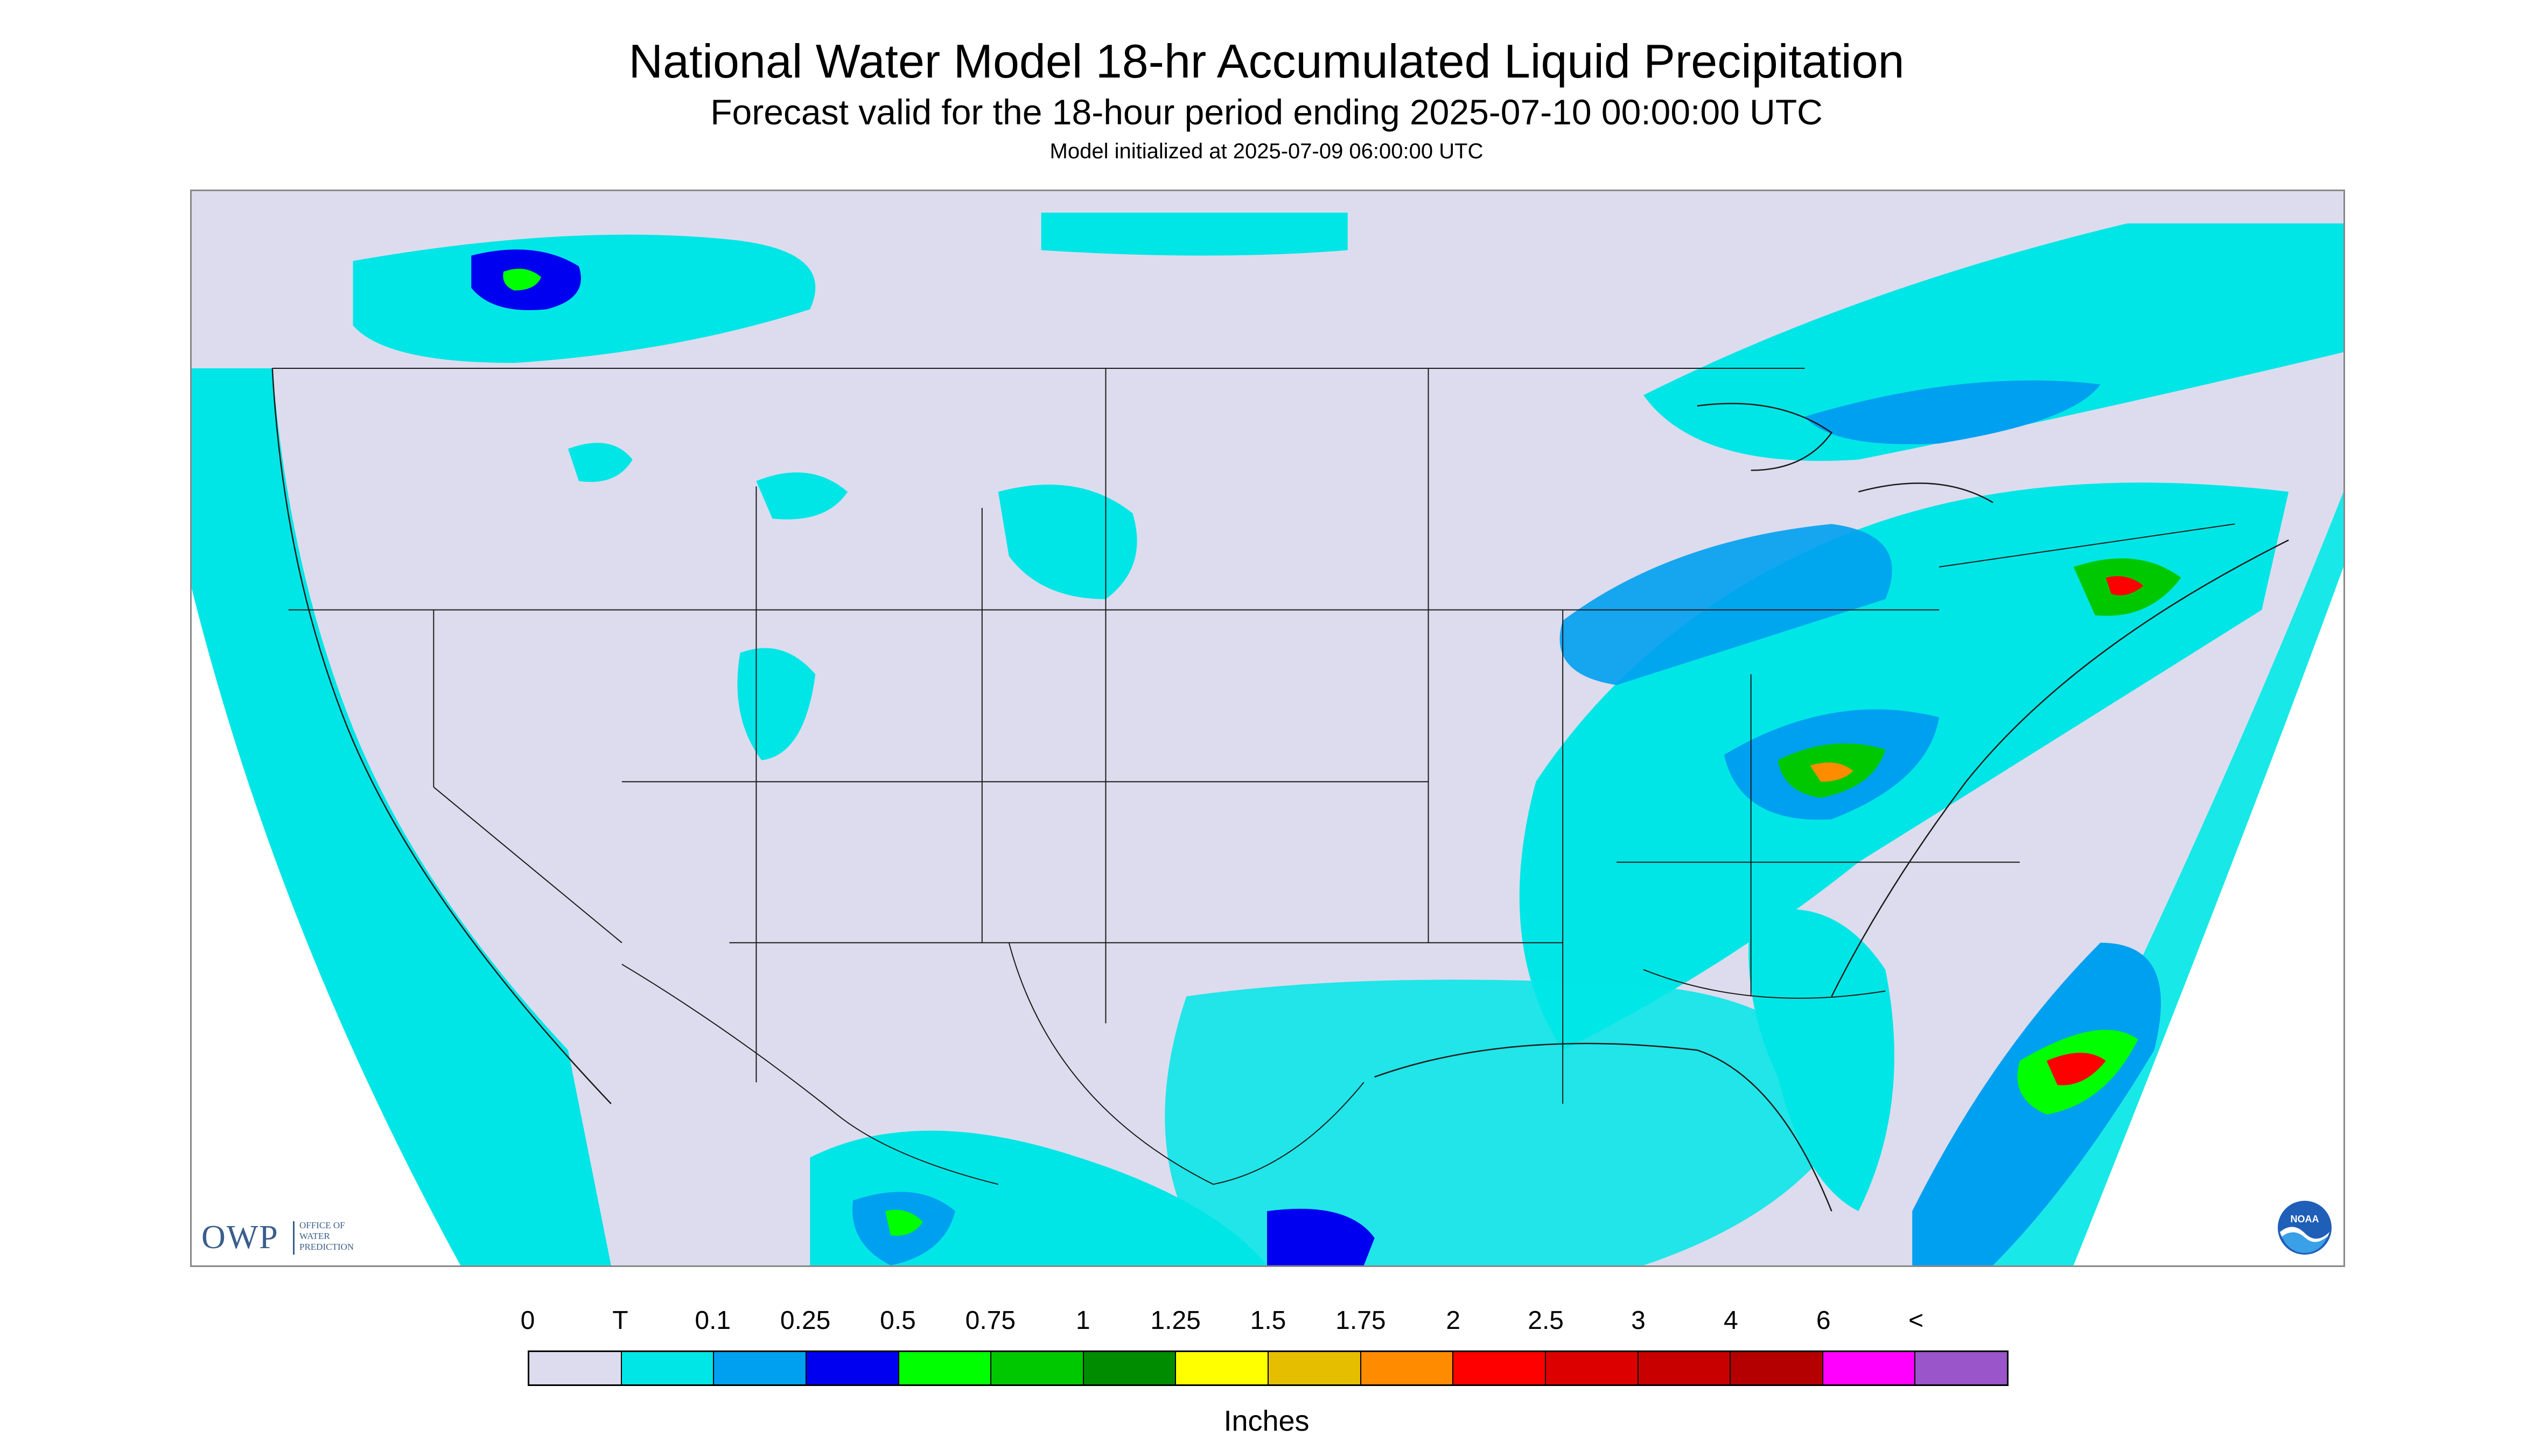 Image resolution: width=2533 pixels, height=1456 pixels. What do you see at coordinates (620, 1320) in the screenshot?
I see `legend-label: T` at bounding box center [620, 1320].